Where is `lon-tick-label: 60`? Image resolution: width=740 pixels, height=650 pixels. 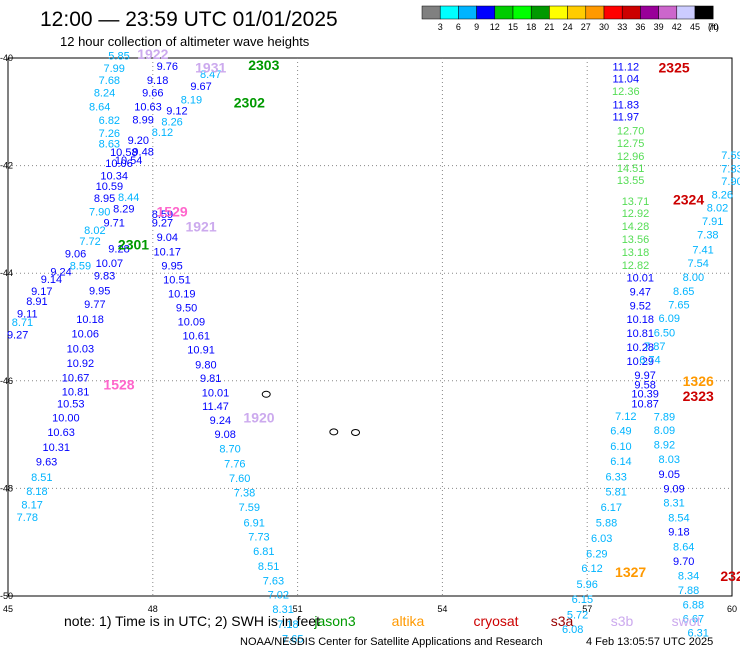 lon-tick-label: 60 is located at coordinates (732, 609).